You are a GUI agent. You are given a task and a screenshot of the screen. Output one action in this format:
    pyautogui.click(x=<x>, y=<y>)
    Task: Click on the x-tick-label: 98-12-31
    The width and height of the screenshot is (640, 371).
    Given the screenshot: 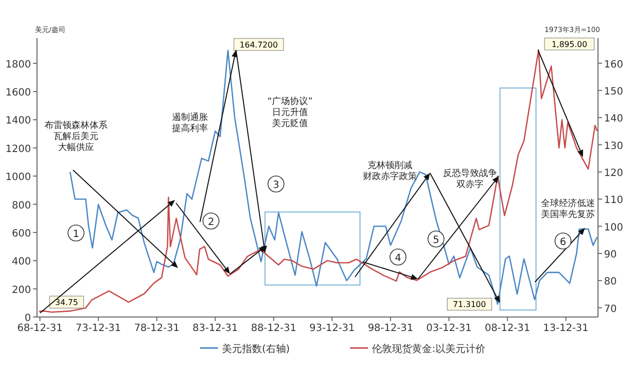 What is the action you would take?
    pyautogui.click(x=391, y=328)
    